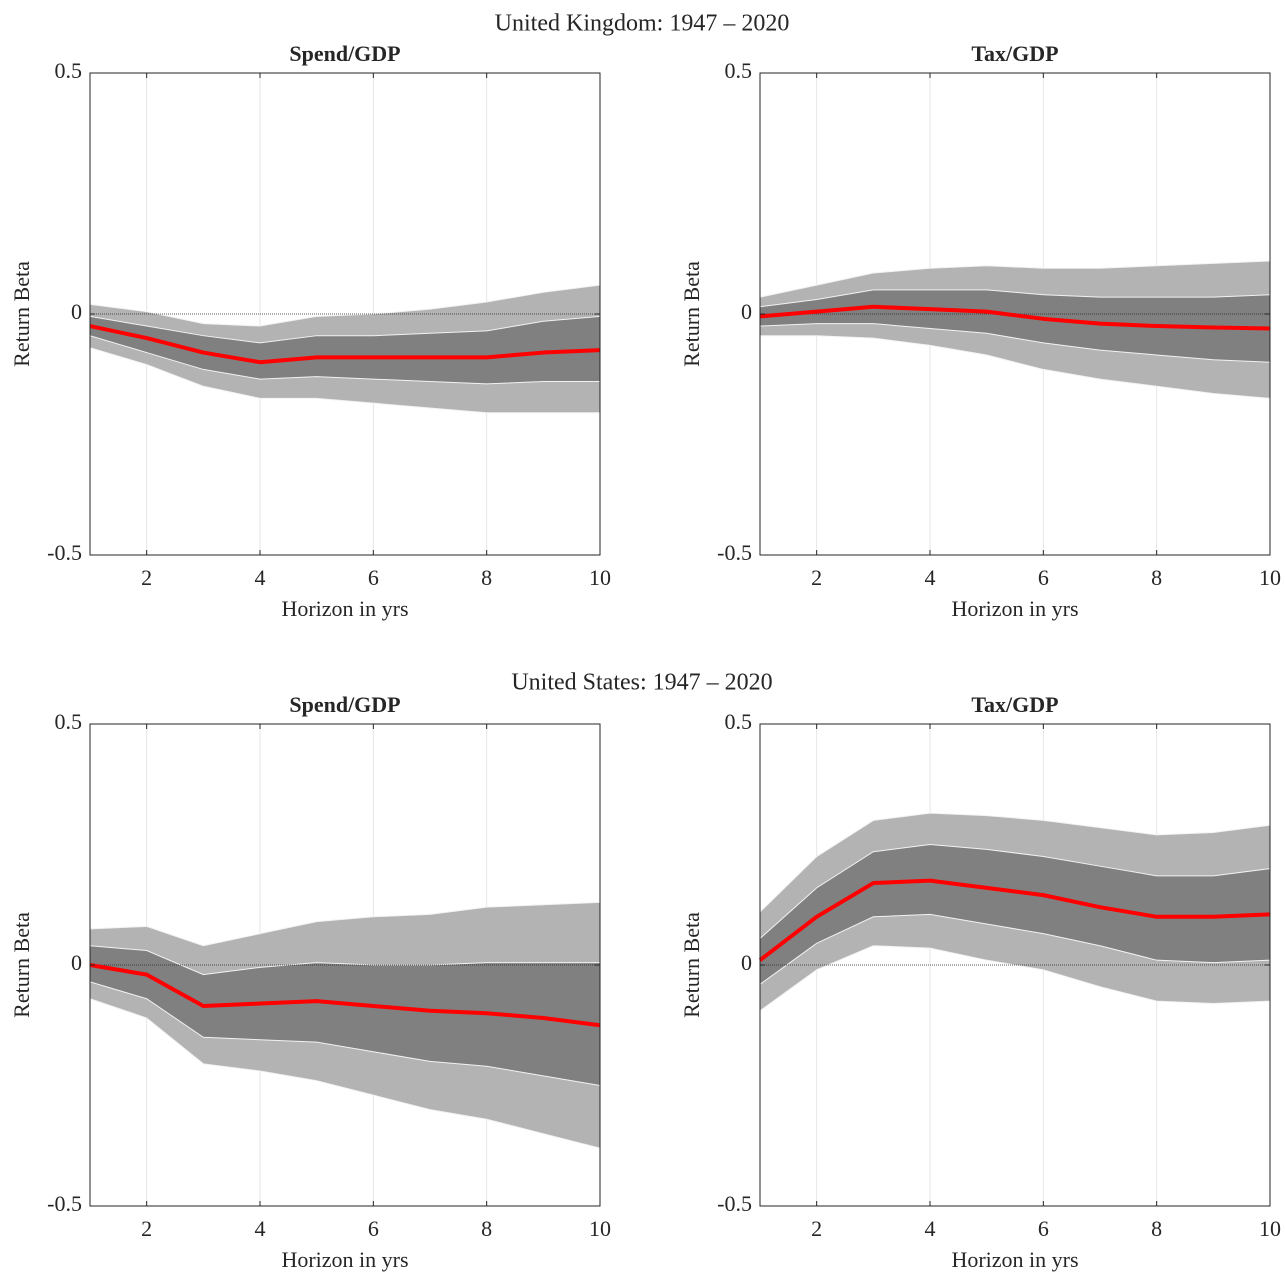  What do you see at coordinates (642, 24) in the screenshot?
I see `section-title: United Kingdom: 1947 – 2020` at bounding box center [642, 24].